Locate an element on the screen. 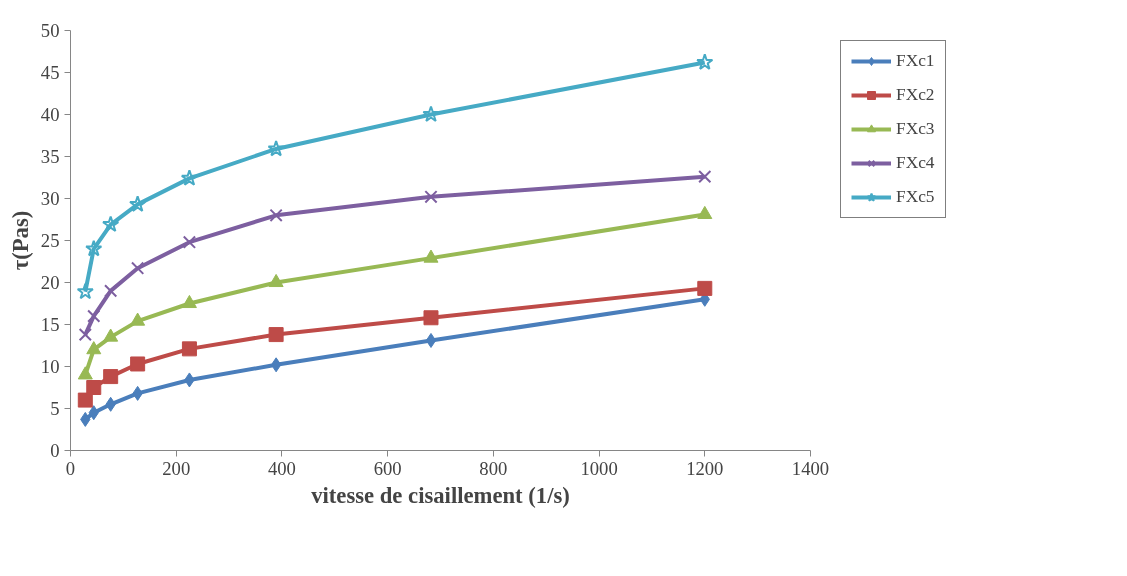 Image resolution: width=1127 pixels, height=576 pixels. y-tick-label: 0 is located at coordinates (55, 450).